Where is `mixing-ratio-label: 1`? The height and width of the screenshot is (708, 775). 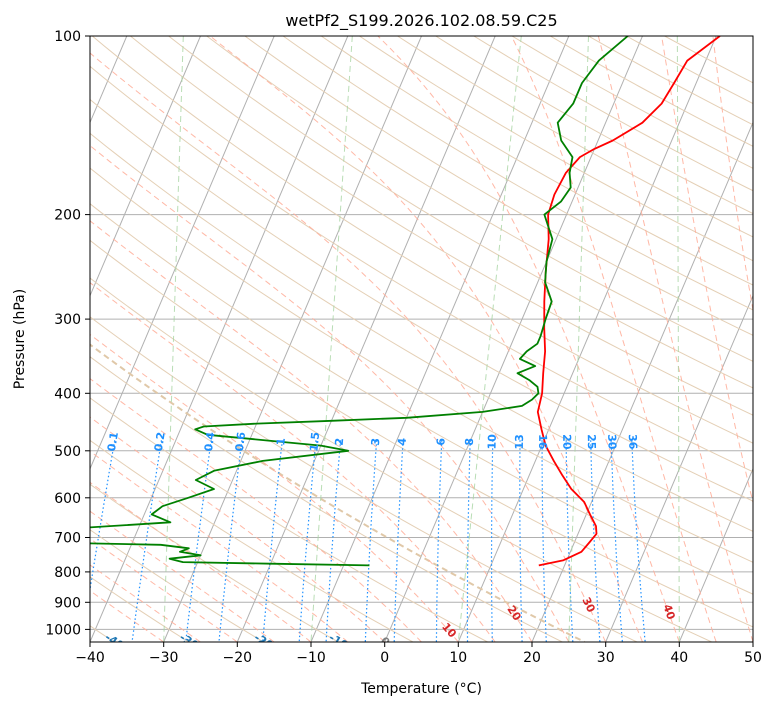 mixing-ratio-label: 1 is located at coordinates (281, 441).